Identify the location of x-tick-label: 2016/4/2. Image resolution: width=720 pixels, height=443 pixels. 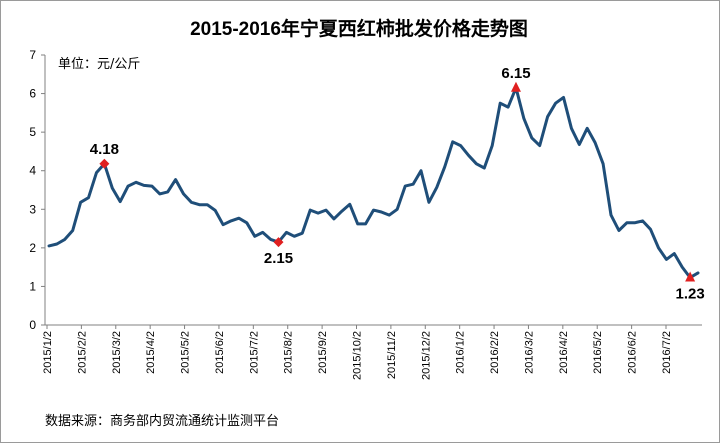
(564, 352).